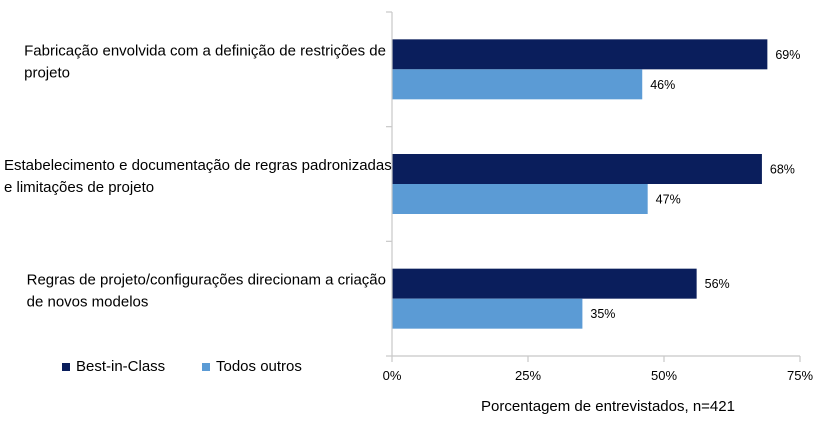 The height and width of the screenshot is (435, 832). I want to click on category-label-line: de novos modelos, so click(88, 302).